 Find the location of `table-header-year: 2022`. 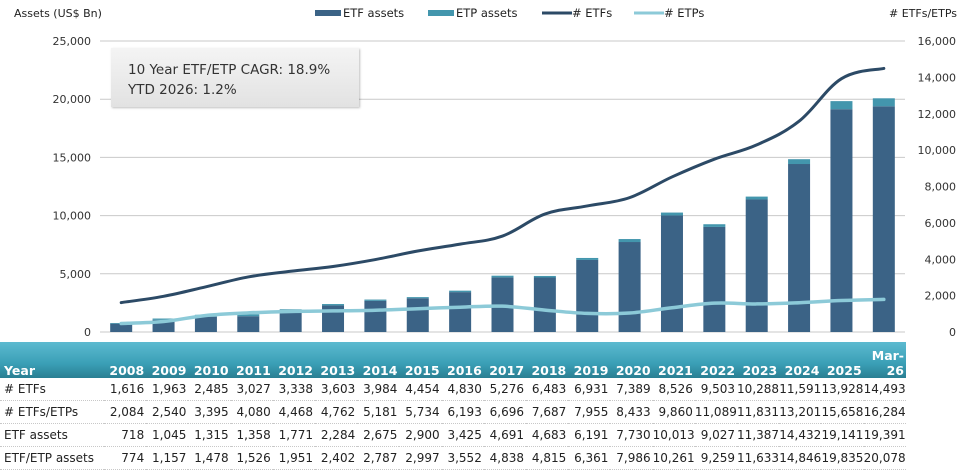

table-header-year: 2022 is located at coordinates (716, 360).